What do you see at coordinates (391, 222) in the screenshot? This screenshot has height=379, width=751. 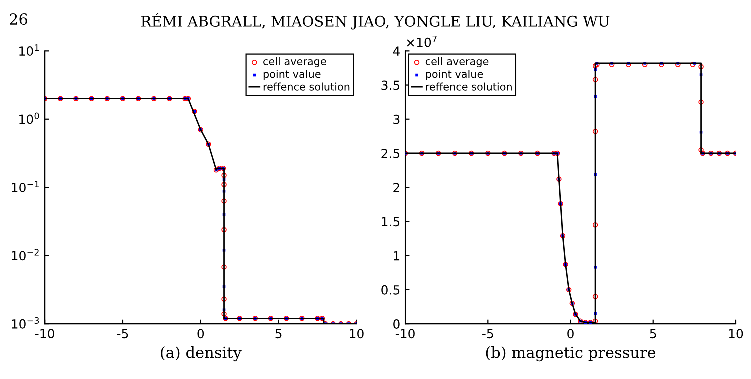 I see `y-tick-label: 1.5` at bounding box center [391, 222].